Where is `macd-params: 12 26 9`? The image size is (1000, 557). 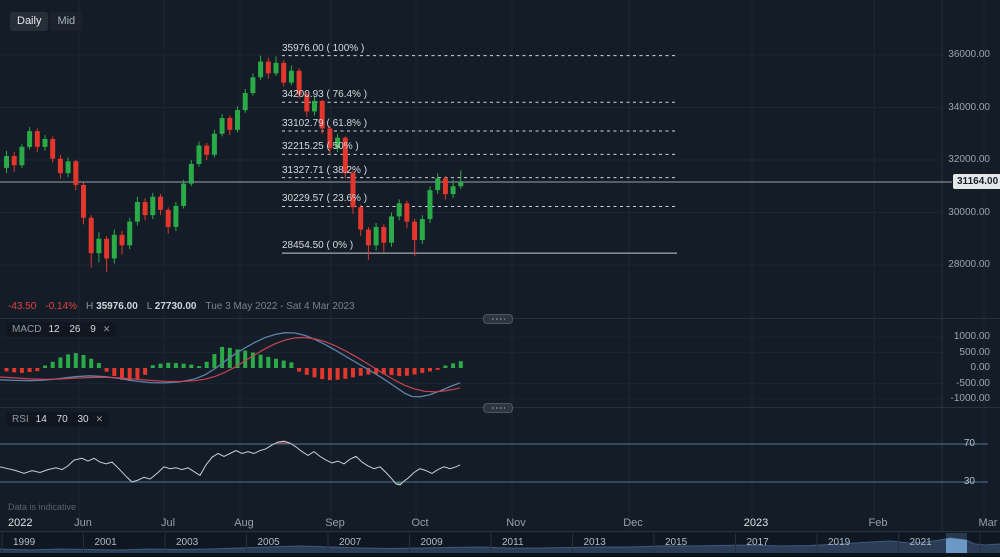 macd-params: 12 26 9 is located at coordinates (72, 329).